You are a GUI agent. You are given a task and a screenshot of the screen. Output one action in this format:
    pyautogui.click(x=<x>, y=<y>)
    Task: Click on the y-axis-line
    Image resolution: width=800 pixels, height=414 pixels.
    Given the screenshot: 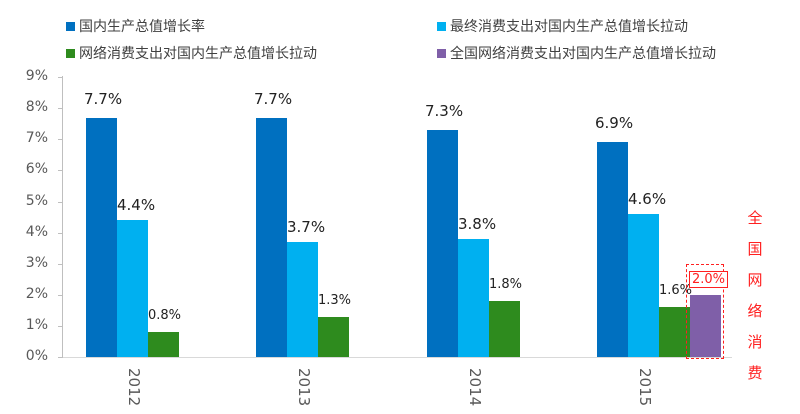 What is the action you would take?
    pyautogui.click(x=62, y=217)
    